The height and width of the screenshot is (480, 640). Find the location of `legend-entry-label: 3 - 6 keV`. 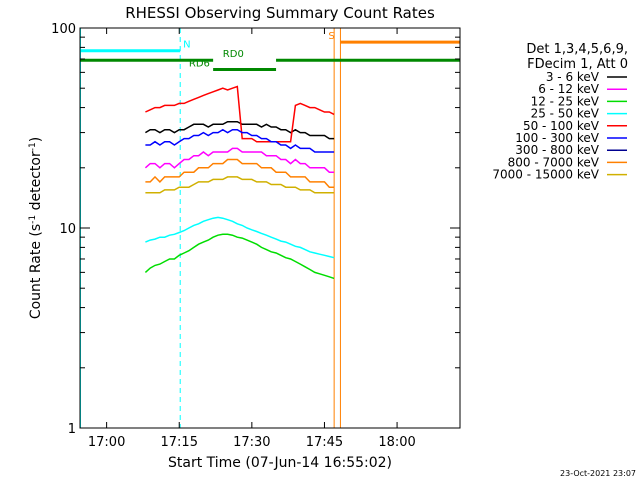

legend-entry-label: 3 - 6 keV is located at coordinates (573, 77).